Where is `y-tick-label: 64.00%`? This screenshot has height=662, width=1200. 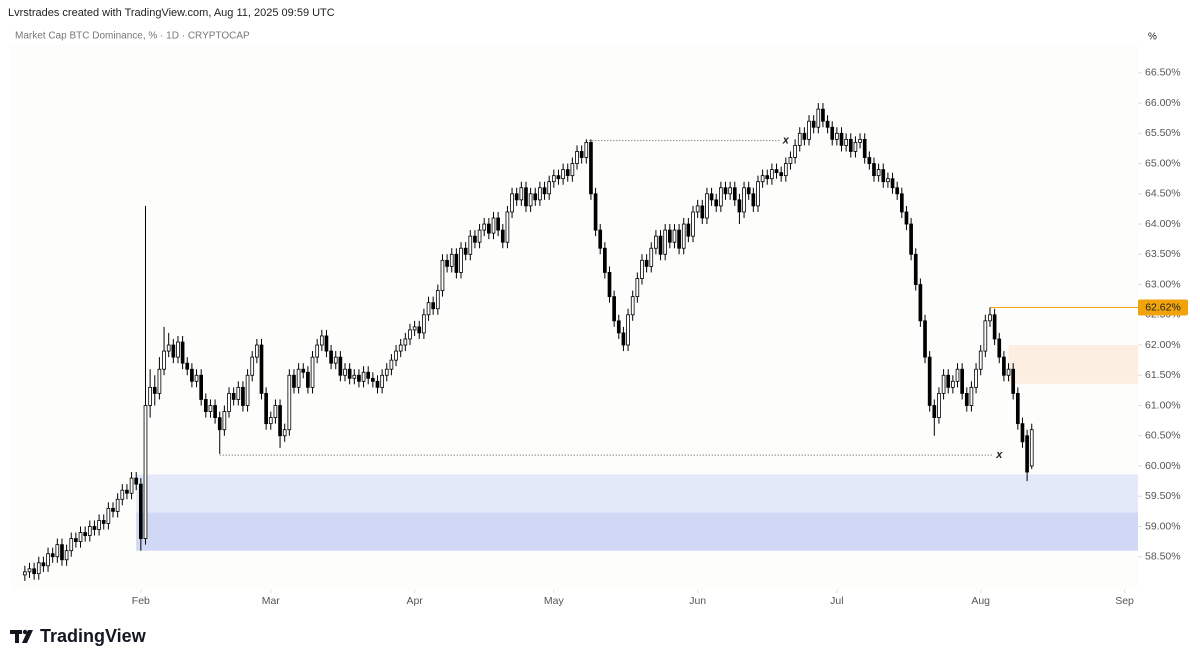 y-tick-label: 64.00% is located at coordinates (1163, 224).